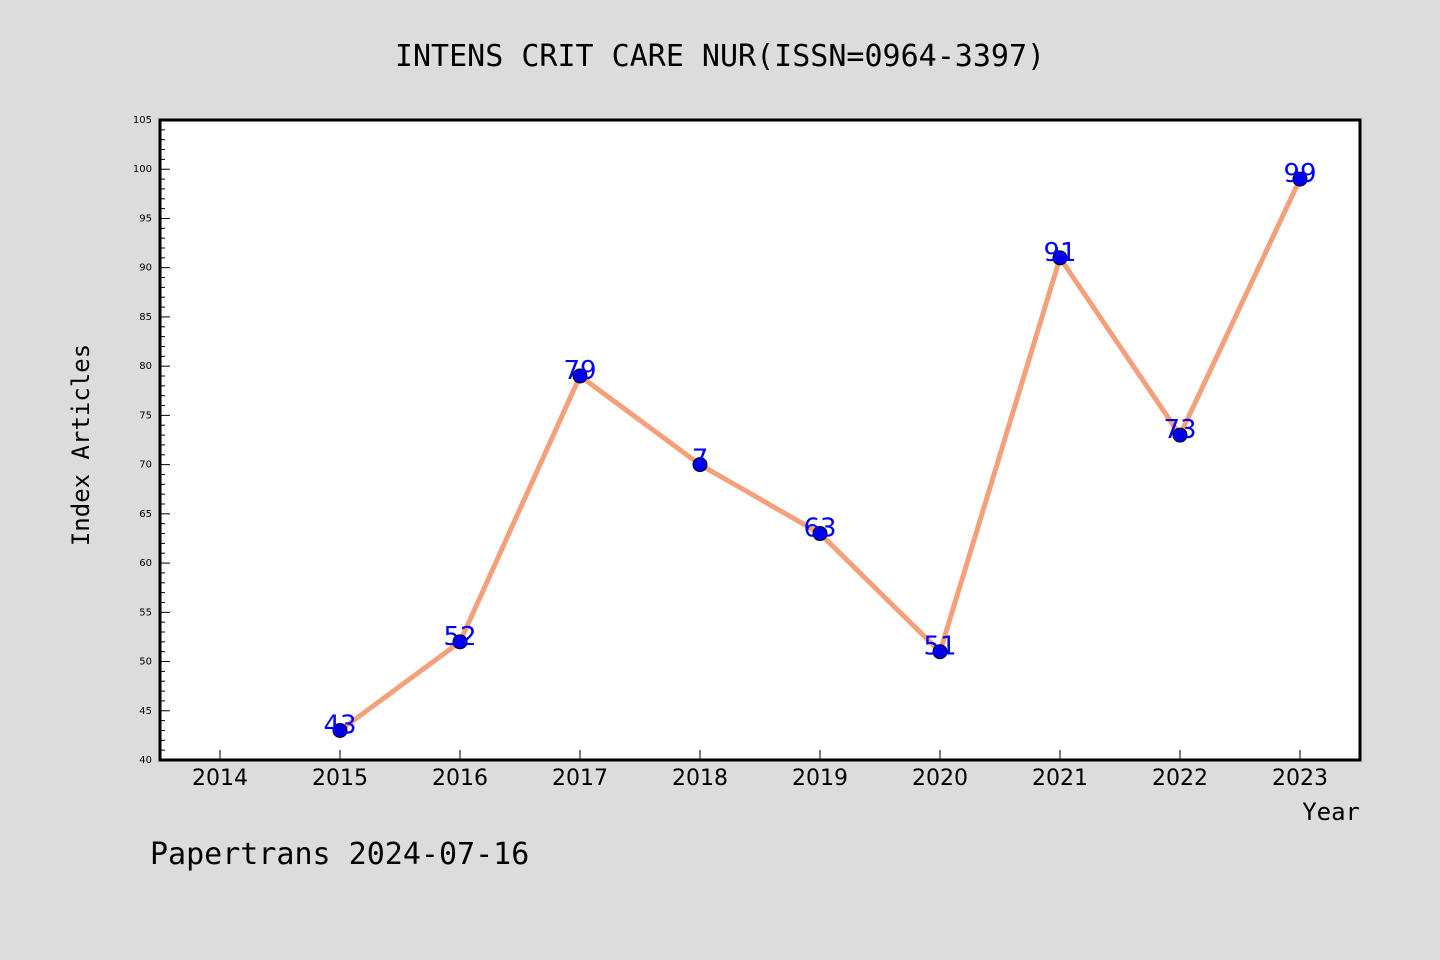 This screenshot has width=1440, height=960. Describe the element at coordinates (145, 760) in the screenshot. I see `y-tick-label: 40` at that location.